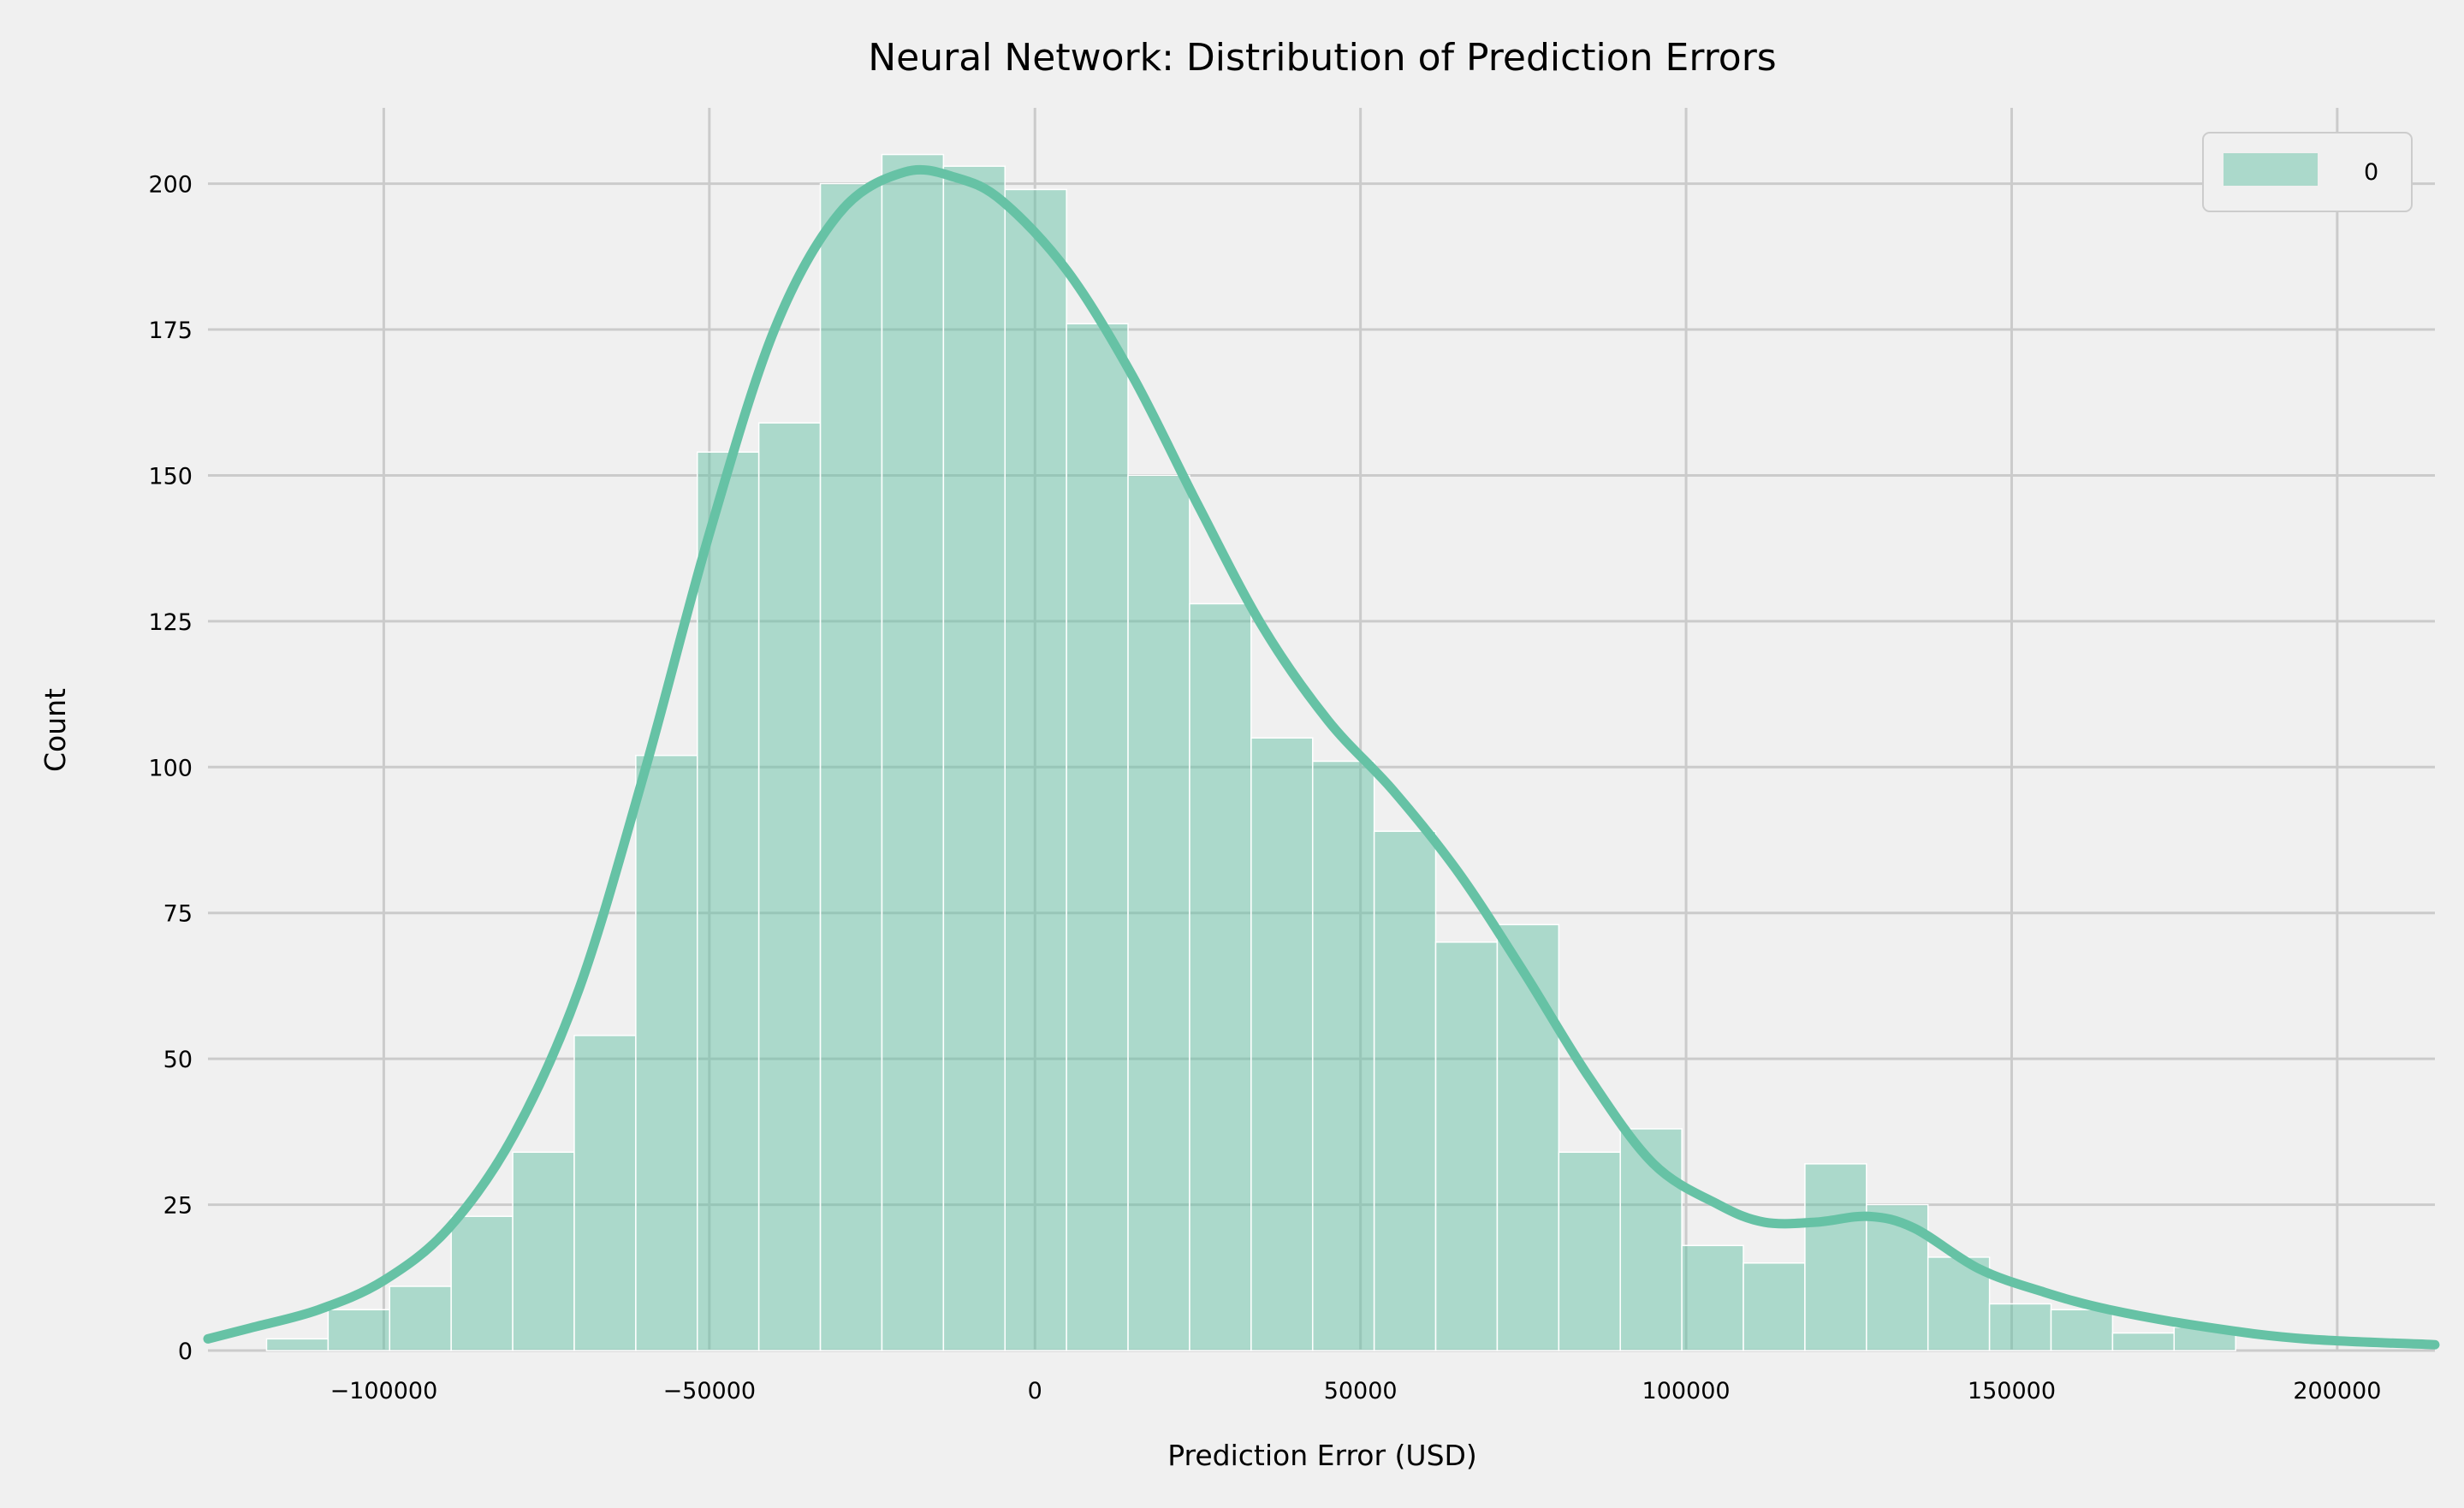  I want to click on y-tick-label: 175, so click(170, 331).